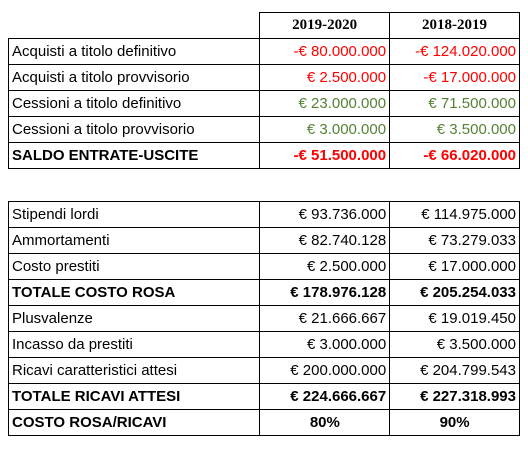  I want to click on cell-value: 90%, so click(454, 422).